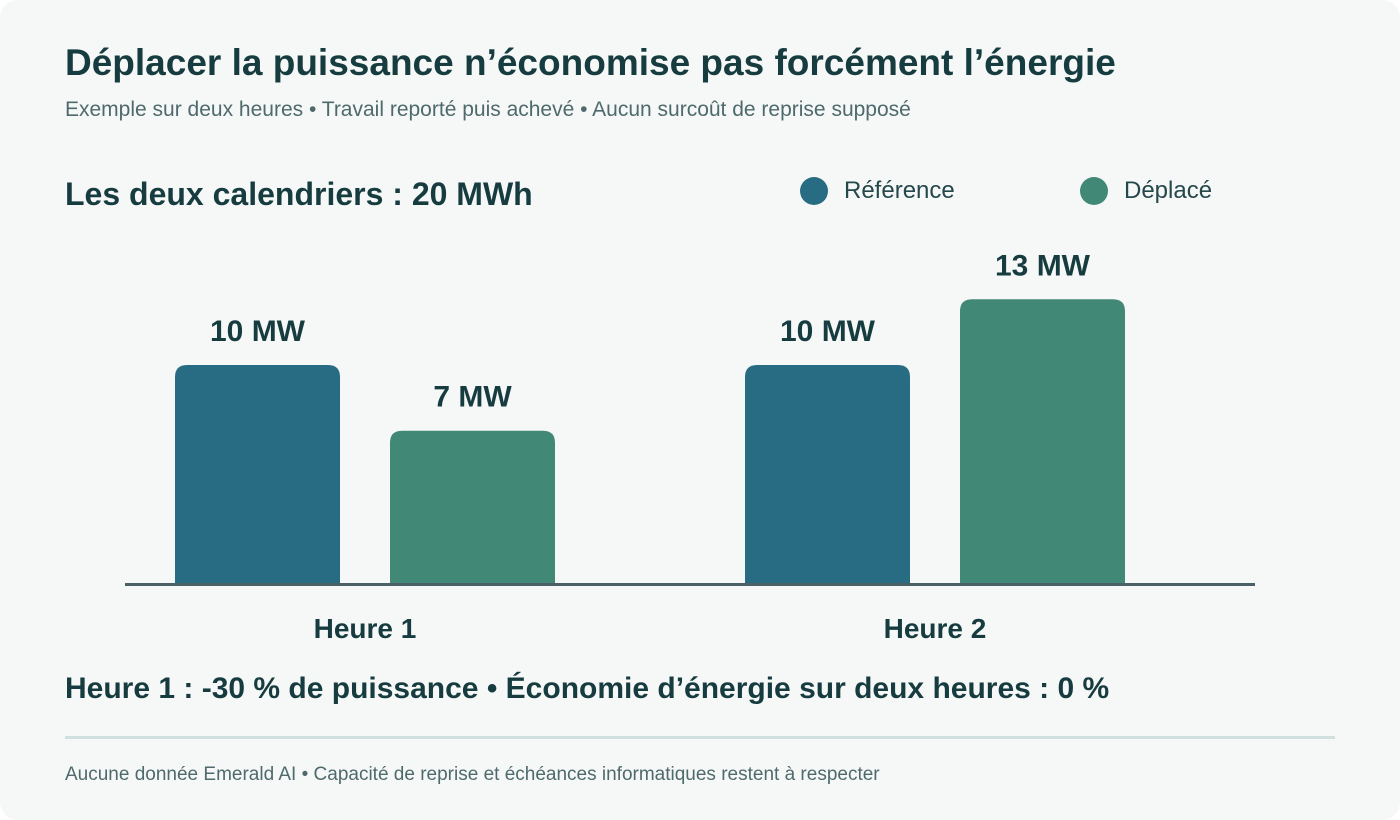 The height and width of the screenshot is (820, 1400). I want to click on bar-value-label-shifted-1: 7 MW, so click(472, 397).